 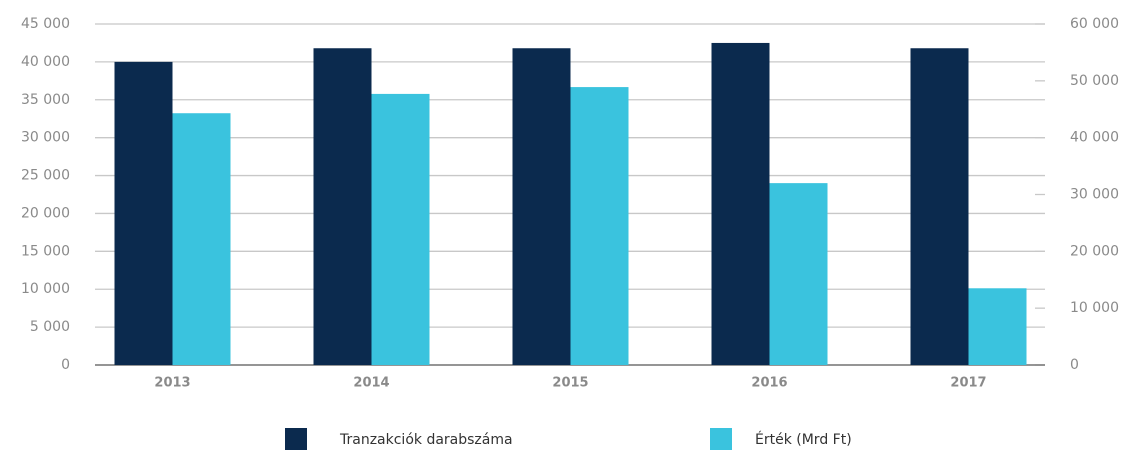 I want to click on y2-tick-label: 50 000, so click(x=1094, y=81).